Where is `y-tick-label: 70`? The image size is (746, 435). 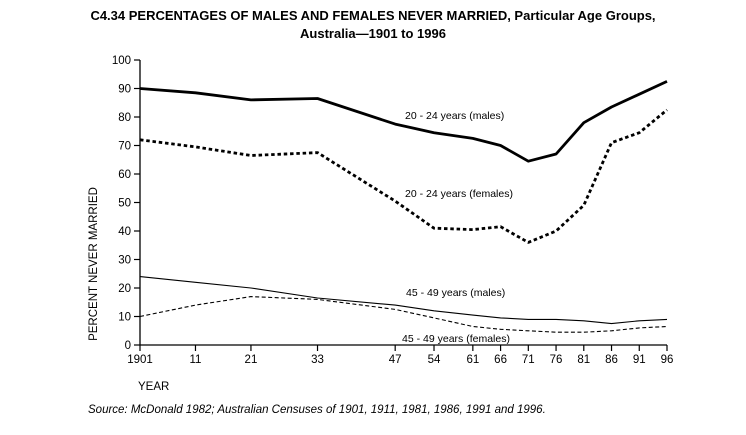
y-tick-label: 70 is located at coordinates (124, 147).